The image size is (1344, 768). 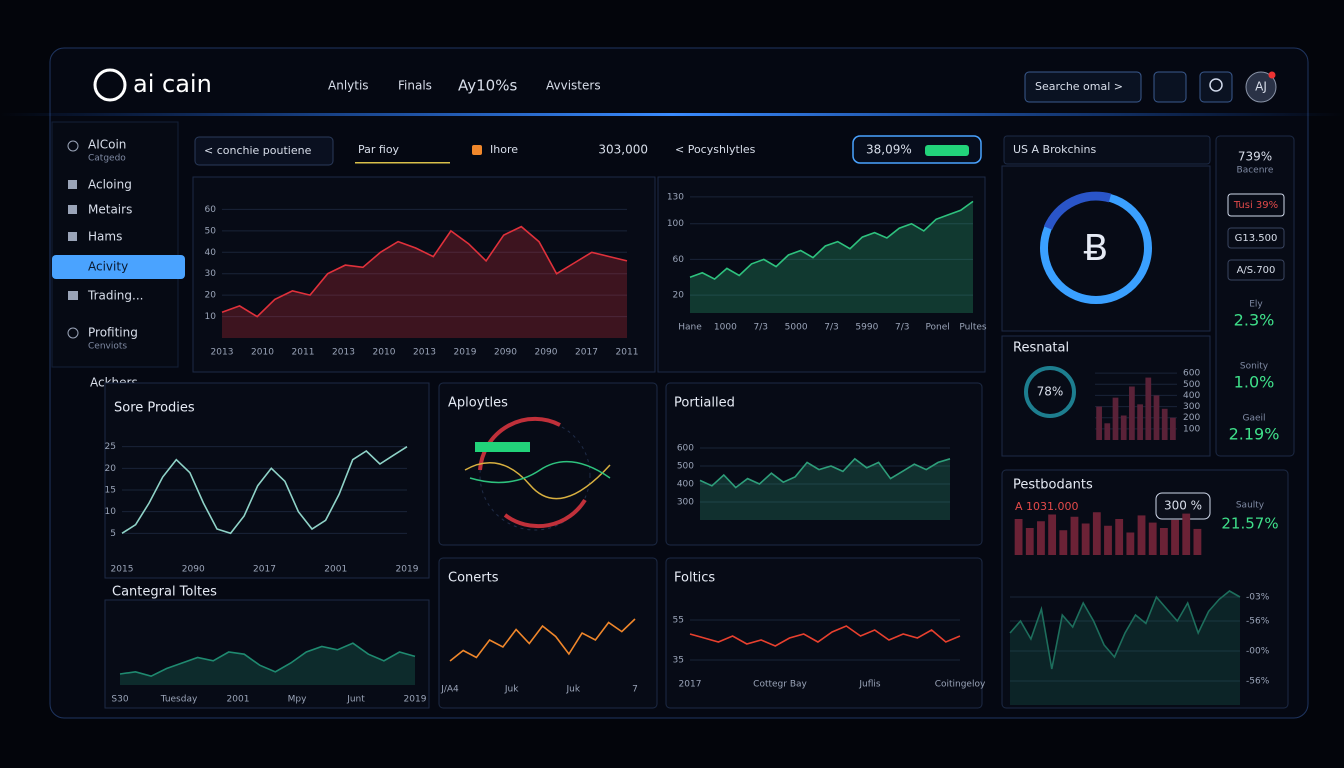 What do you see at coordinates (258, 150) in the screenshot?
I see `back-text: < conchie poutiene` at bounding box center [258, 150].